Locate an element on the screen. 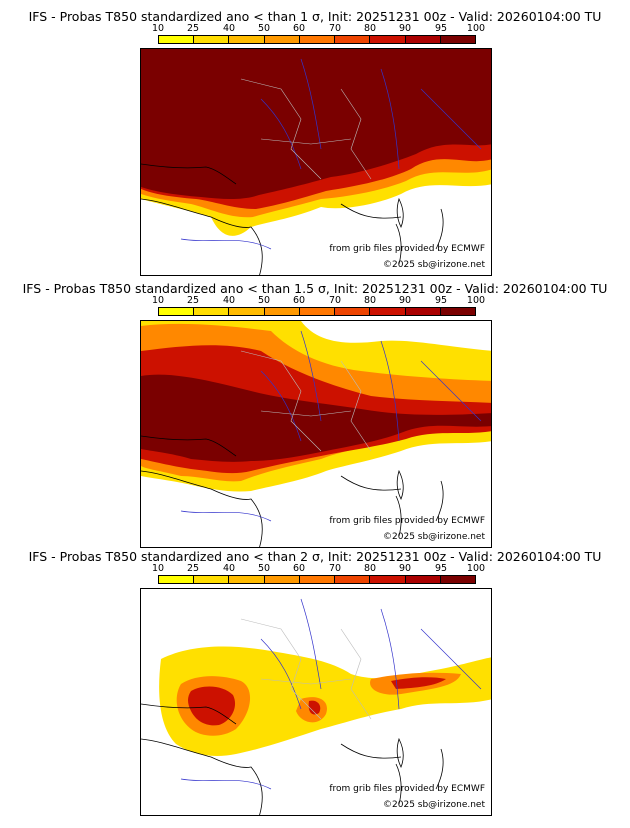 This screenshot has height=828, width=630. prob-field-high is located at coordinates (317, 701).